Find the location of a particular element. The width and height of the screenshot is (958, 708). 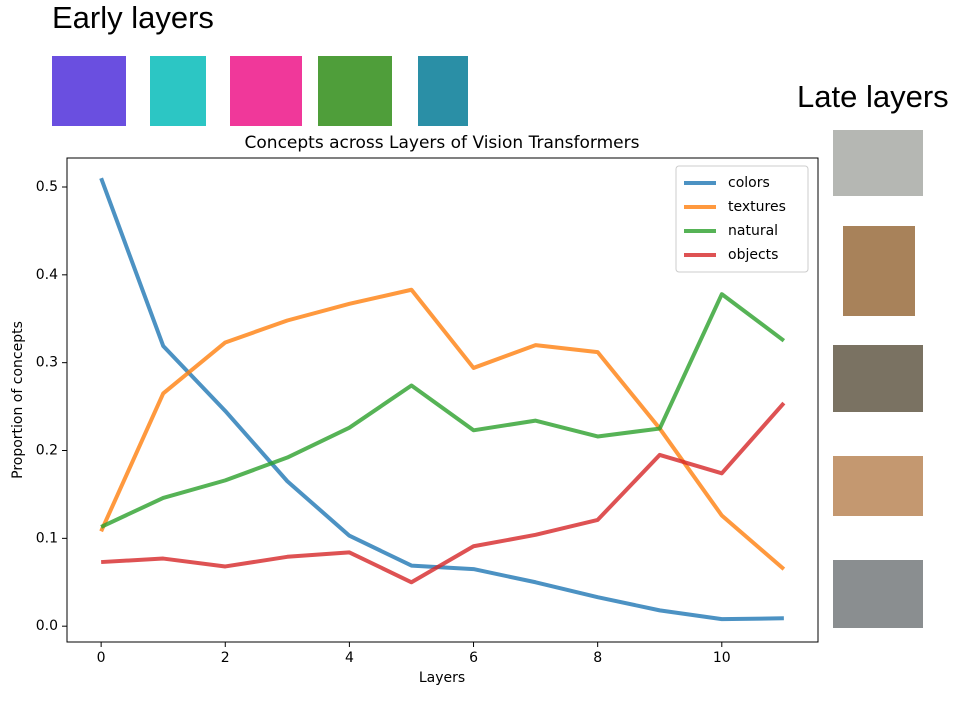

y-tick-label: 0.3 is located at coordinates (47, 363).